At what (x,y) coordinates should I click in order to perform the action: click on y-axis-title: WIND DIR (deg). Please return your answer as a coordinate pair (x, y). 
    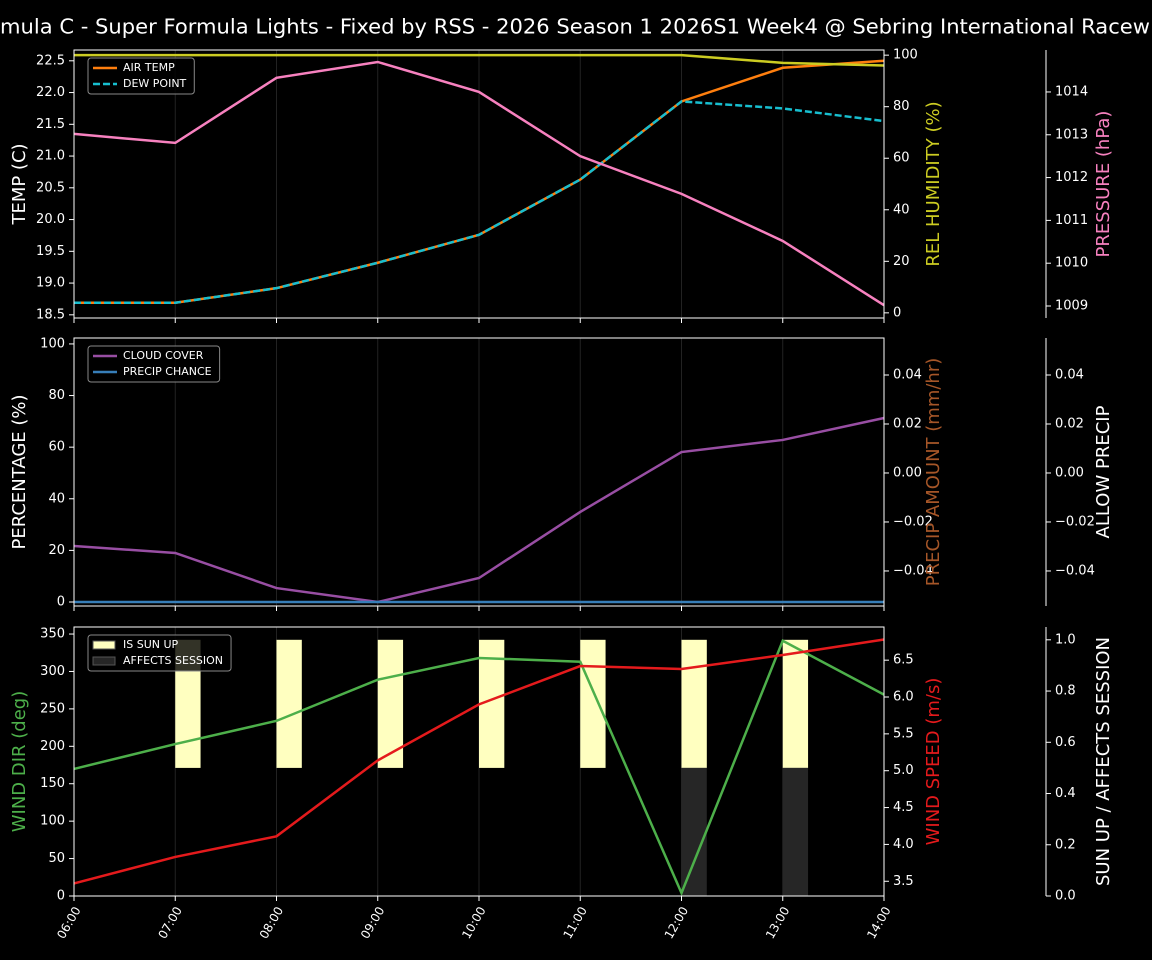
    Looking at the image, I should click on (19, 762).